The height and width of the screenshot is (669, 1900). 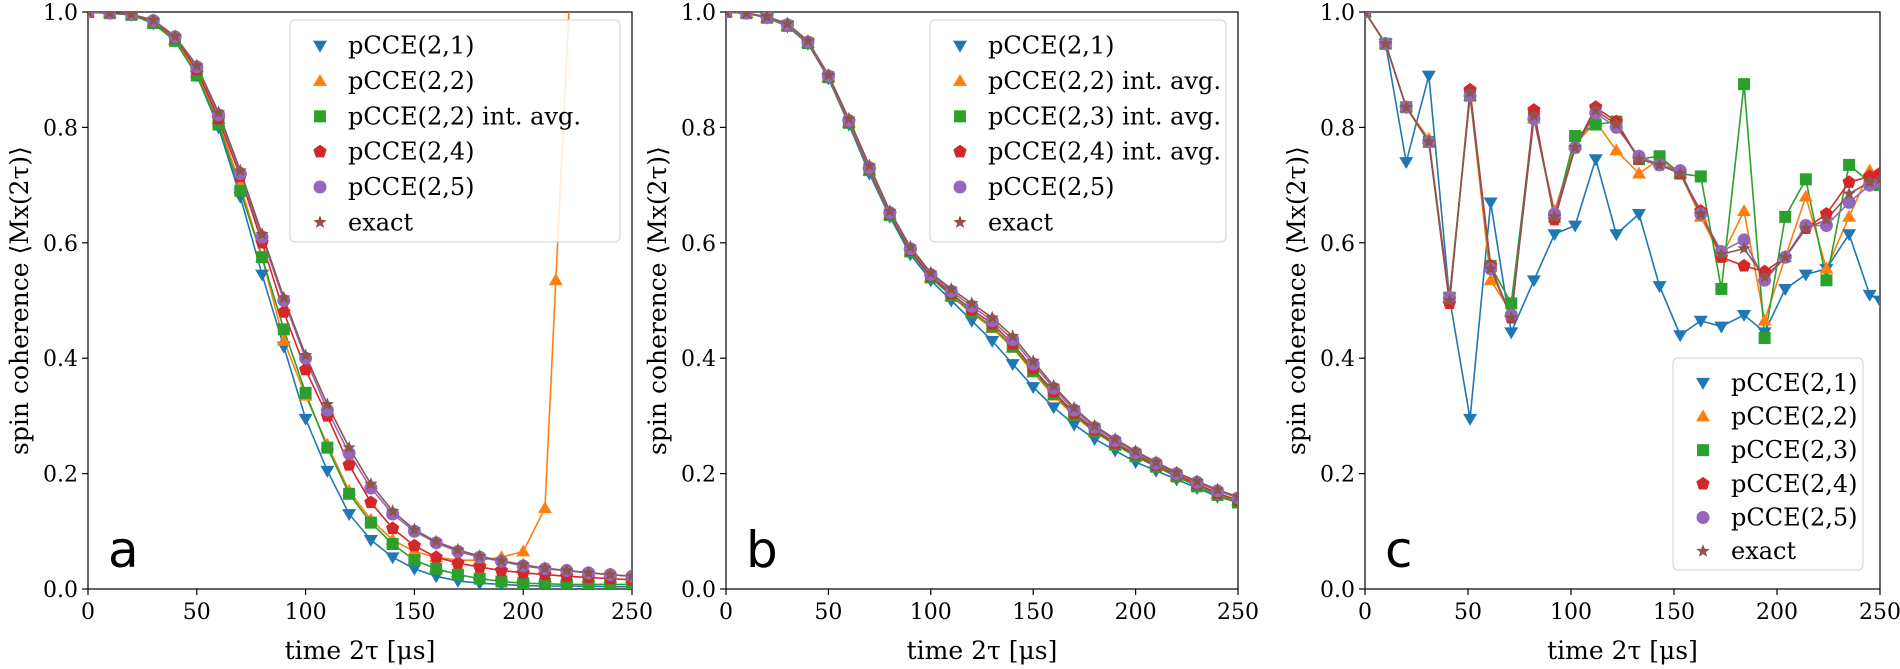 What do you see at coordinates (123, 550) in the screenshot?
I see `panel-label: a` at bounding box center [123, 550].